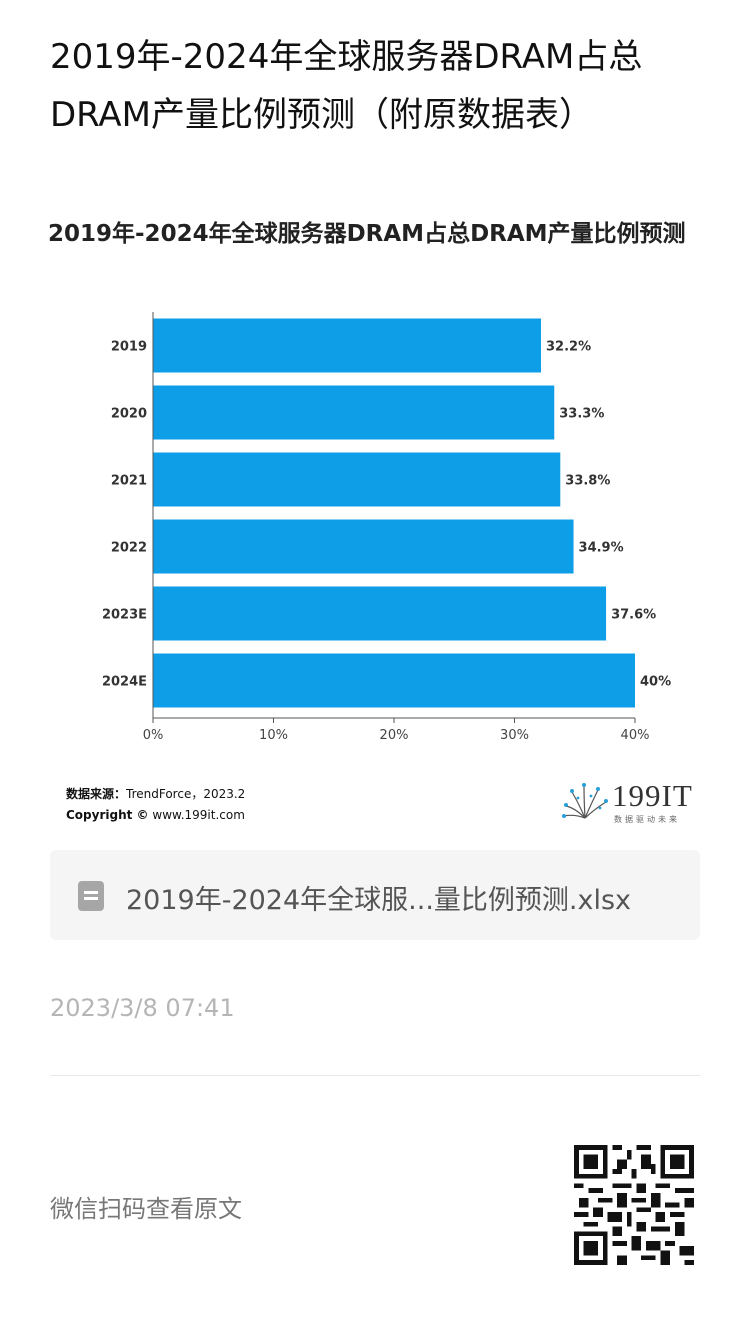  What do you see at coordinates (146, 1209) in the screenshot?
I see `qr-hint-text: 微信扫码查看原文` at bounding box center [146, 1209].